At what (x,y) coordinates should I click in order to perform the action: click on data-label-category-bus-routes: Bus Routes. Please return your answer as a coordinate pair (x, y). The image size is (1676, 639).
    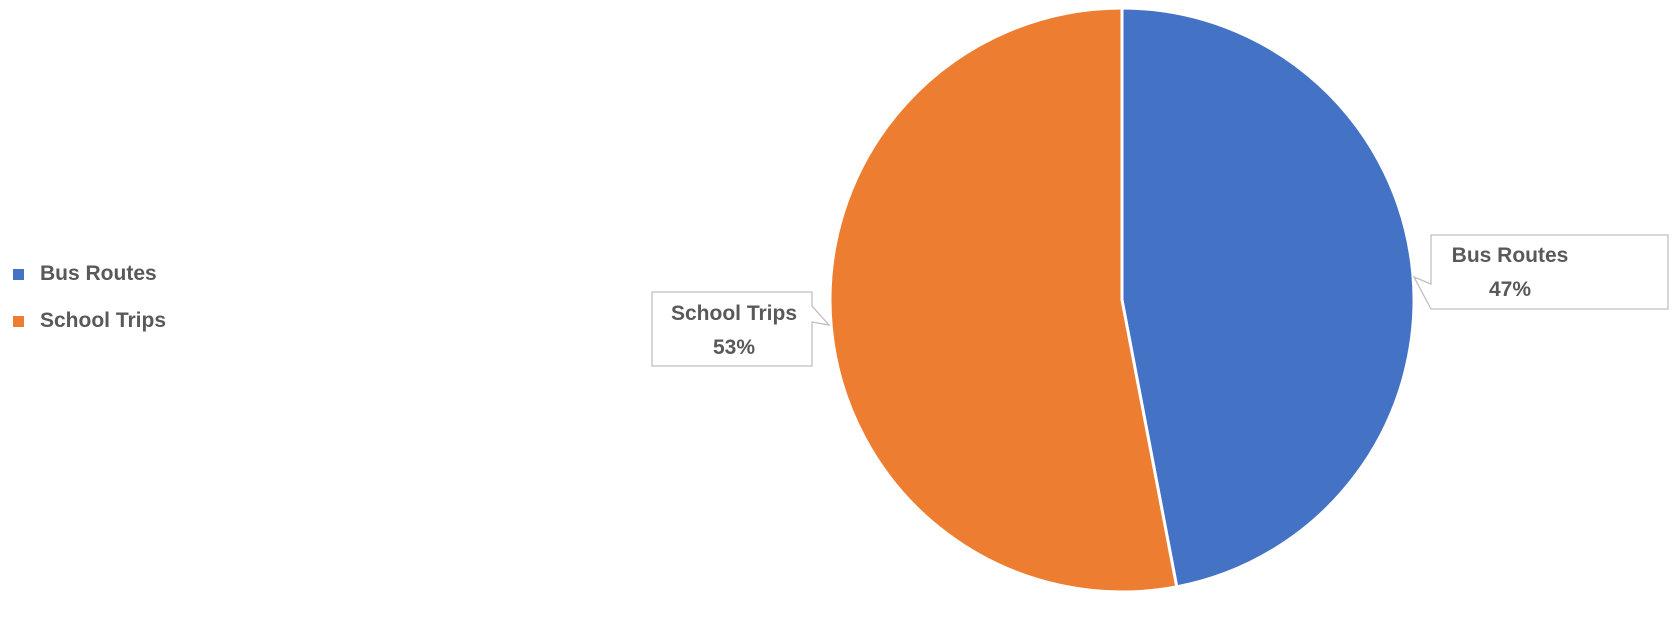
    Looking at the image, I should click on (1510, 255).